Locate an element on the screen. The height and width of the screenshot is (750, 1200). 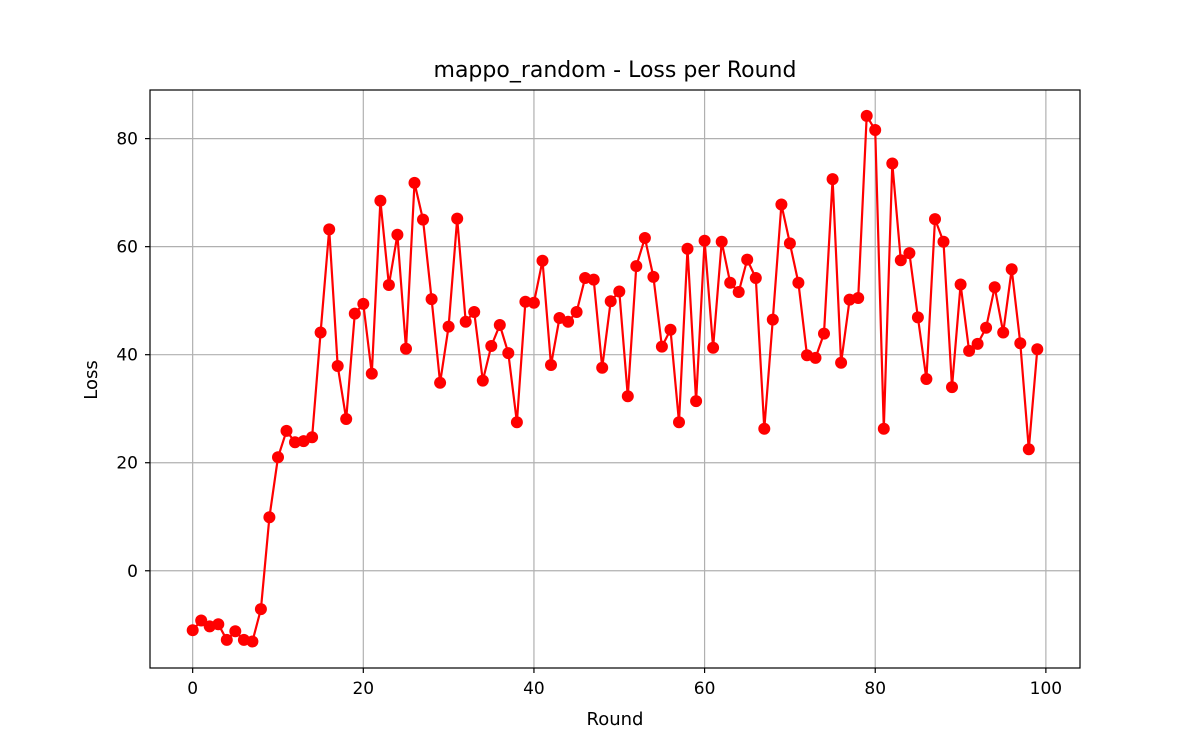
x-axis-ticks: 0 20 40 60 80 100 is located at coordinates (624, 683).